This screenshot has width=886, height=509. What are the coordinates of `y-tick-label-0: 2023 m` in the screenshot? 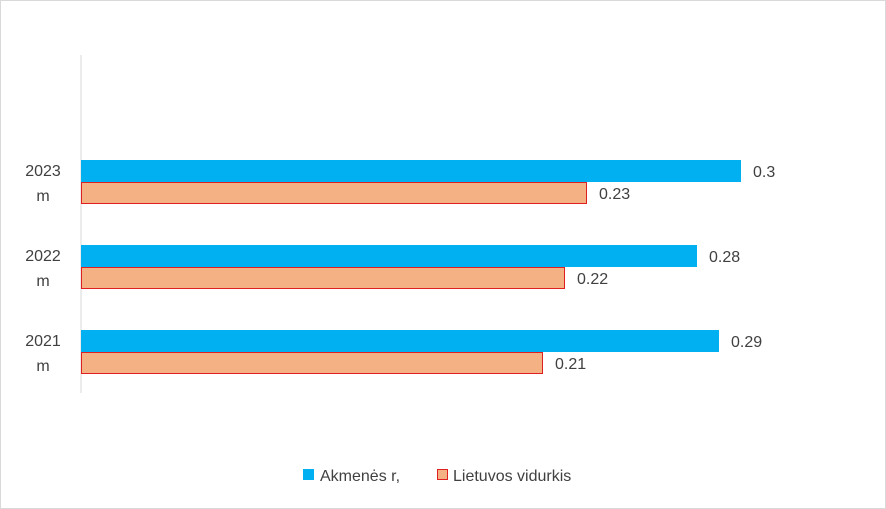 It's located at (43, 184).